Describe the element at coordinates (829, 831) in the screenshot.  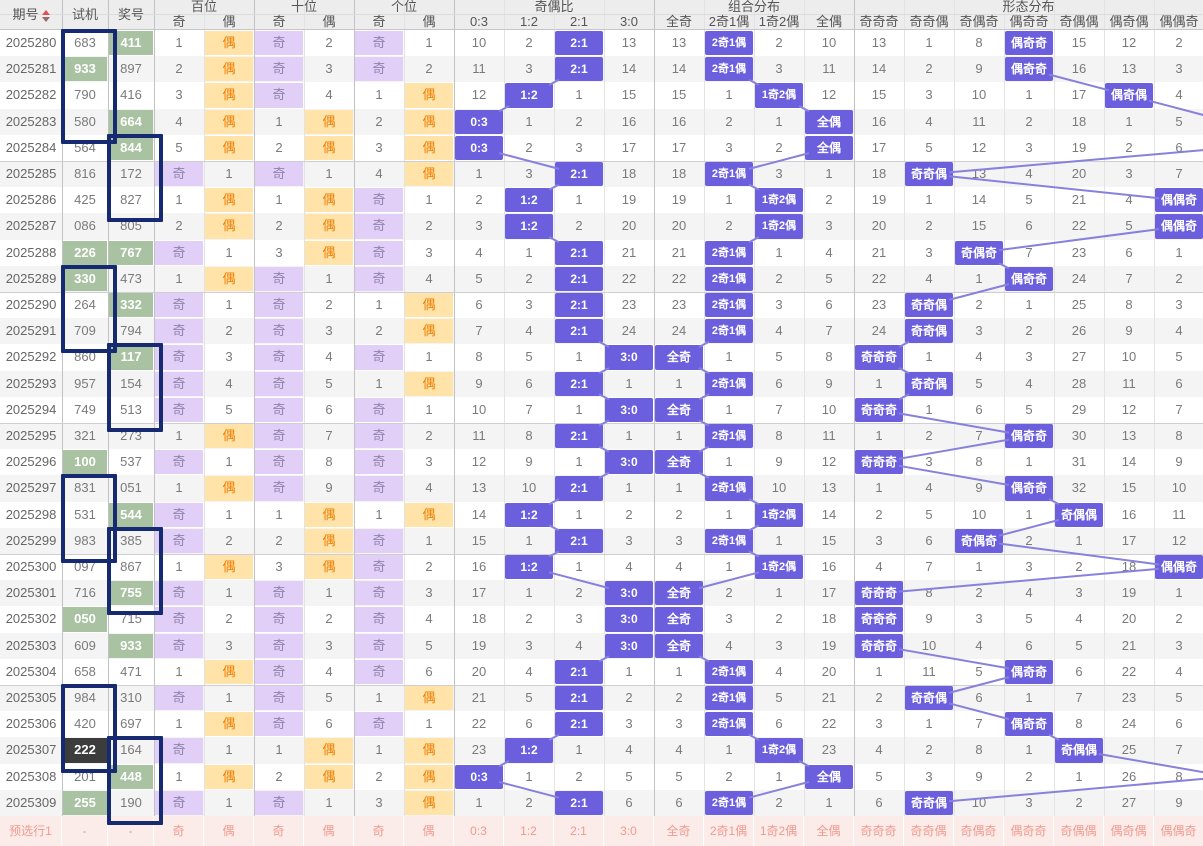
I see `preselect-cell: 全偶` at that location.